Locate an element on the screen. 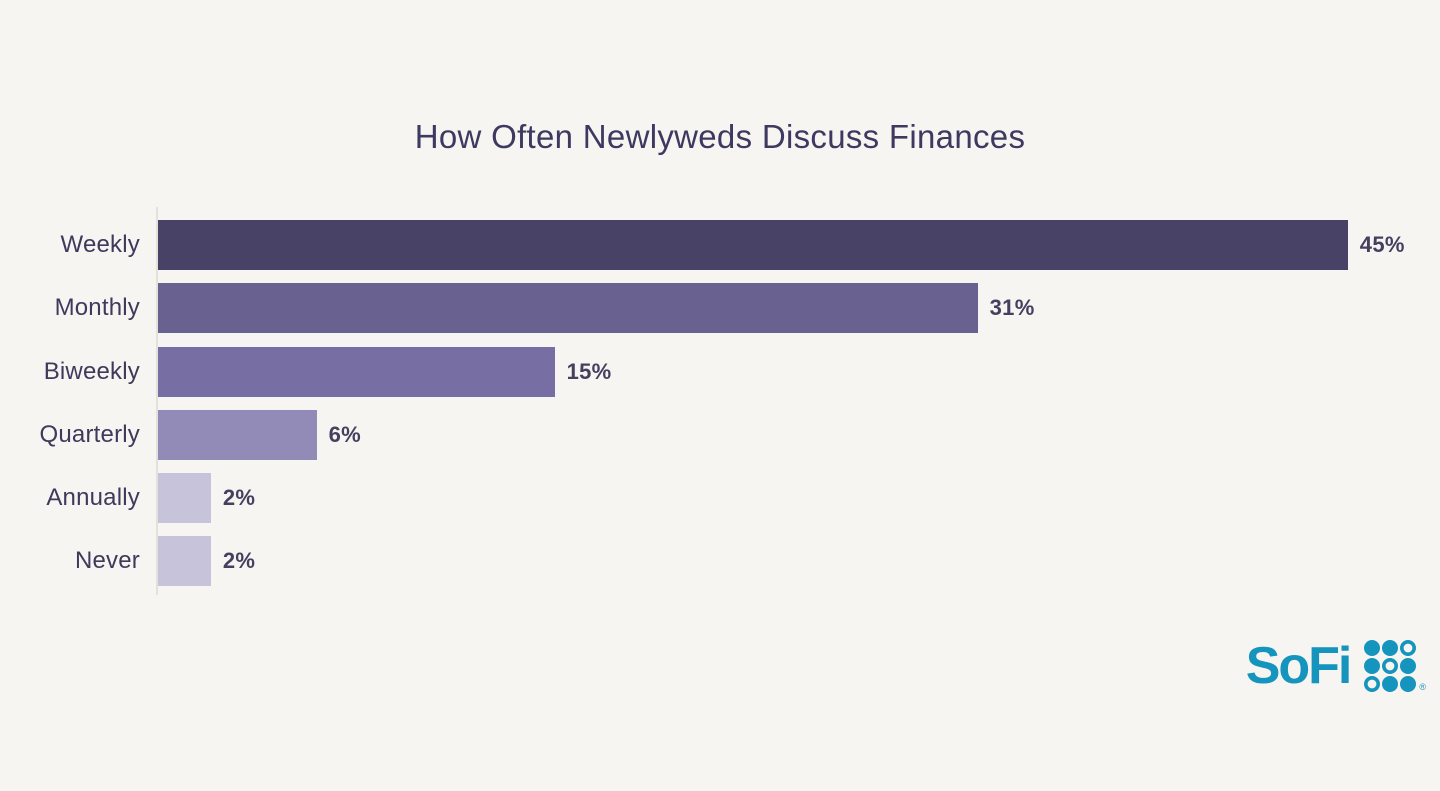 The width and height of the screenshot is (1440, 791). chart-row-annually: Annually 2% is located at coordinates (720, 498).